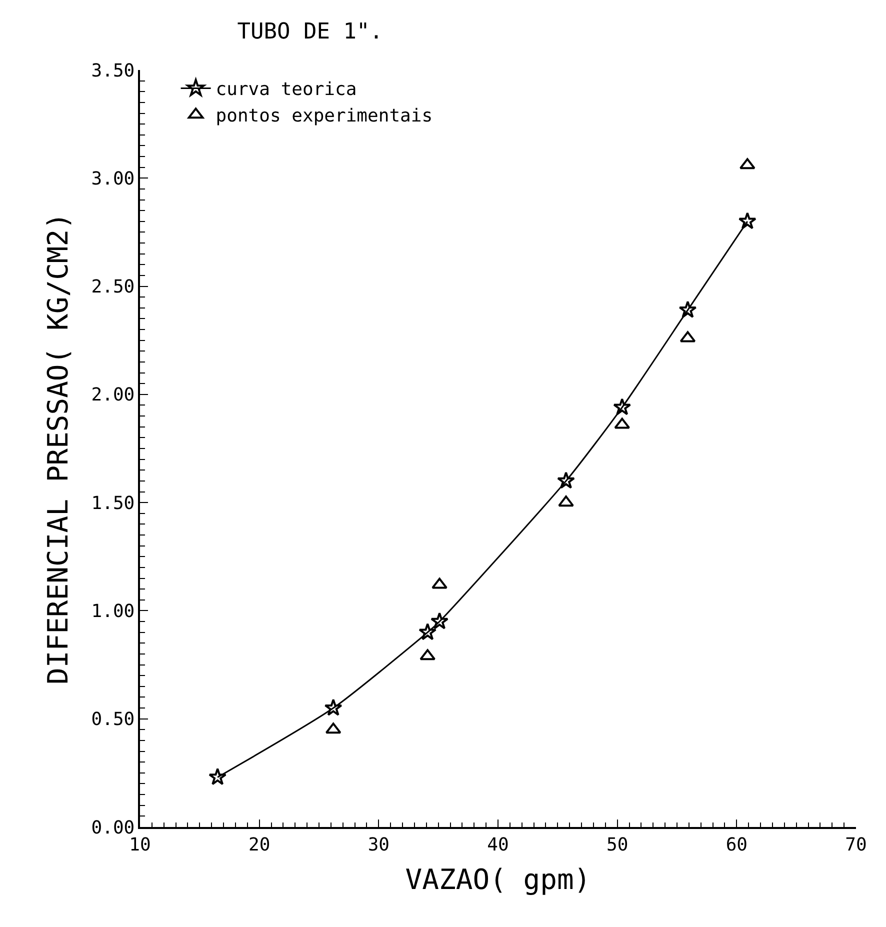 The height and width of the screenshot is (927, 886). I want to click on x-tick-label: 50, so click(617, 845).